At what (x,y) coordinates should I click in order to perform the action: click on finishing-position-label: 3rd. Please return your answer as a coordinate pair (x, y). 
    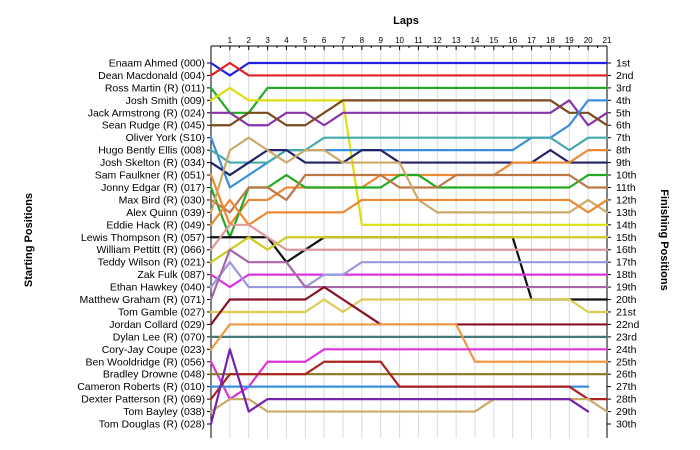
    Looking at the image, I should click on (623, 88).